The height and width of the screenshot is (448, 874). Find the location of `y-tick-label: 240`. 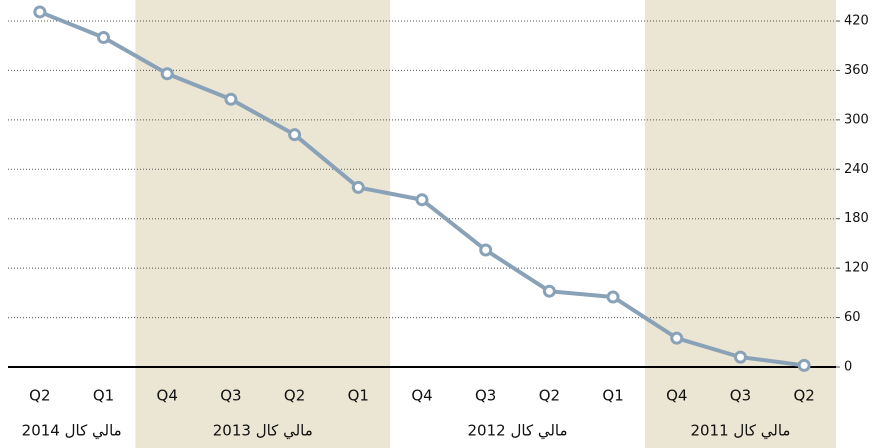

y-tick-label: 240 is located at coordinates (856, 169).